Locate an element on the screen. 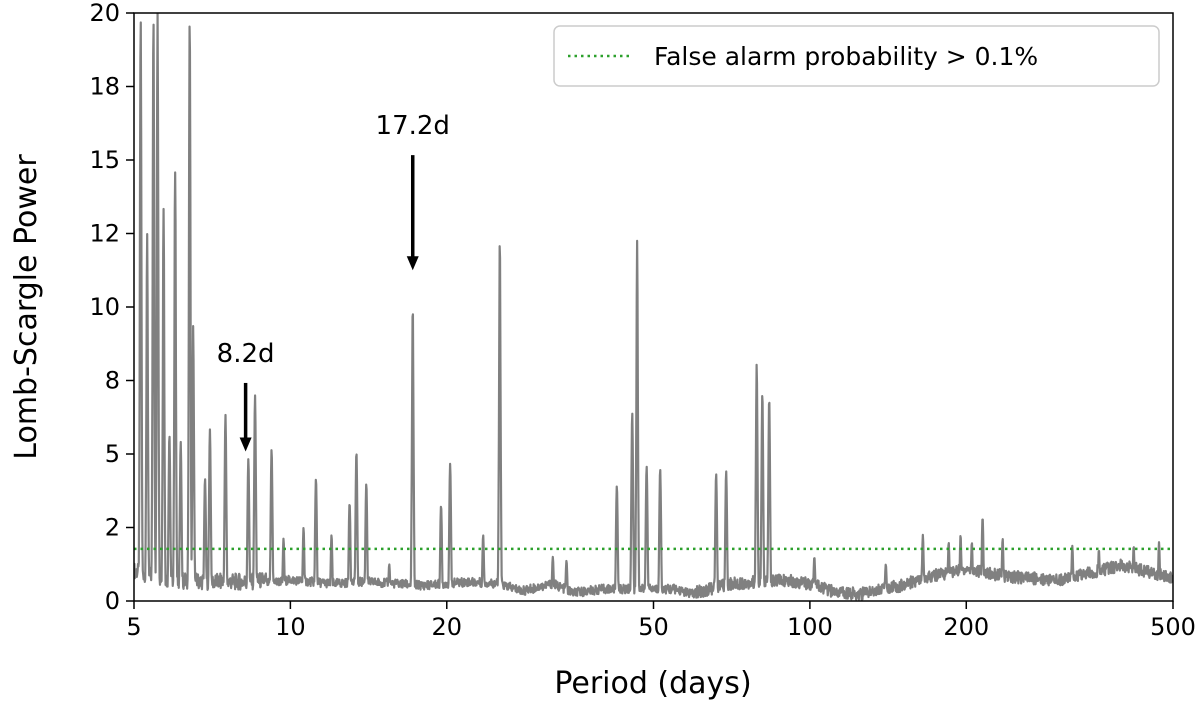  x-tick-label: 200 is located at coordinates (966, 627).